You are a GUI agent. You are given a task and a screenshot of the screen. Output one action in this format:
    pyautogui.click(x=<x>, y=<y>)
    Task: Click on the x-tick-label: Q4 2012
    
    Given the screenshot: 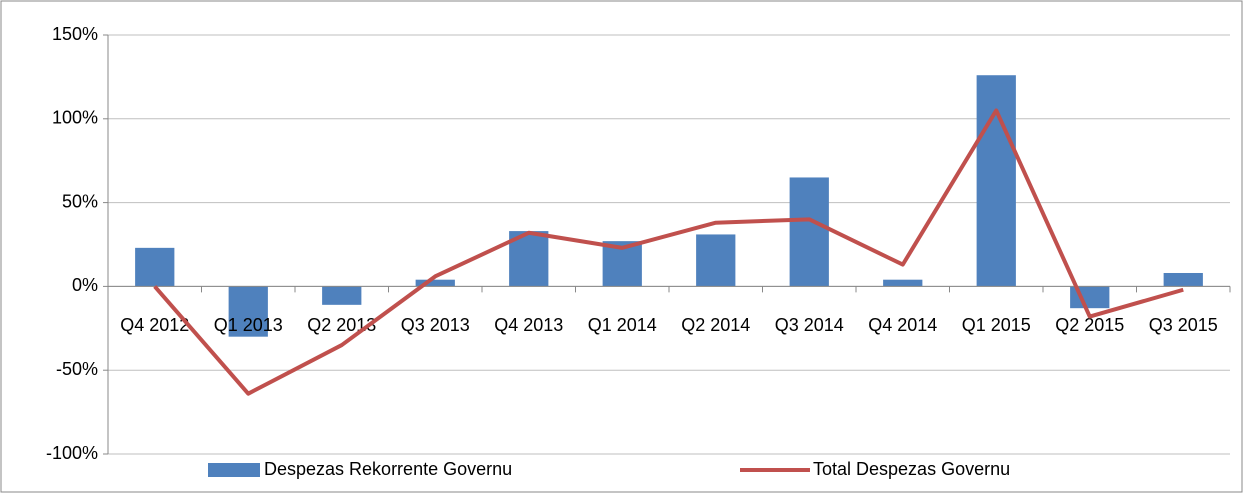 What is the action you would take?
    pyautogui.click(x=154, y=325)
    